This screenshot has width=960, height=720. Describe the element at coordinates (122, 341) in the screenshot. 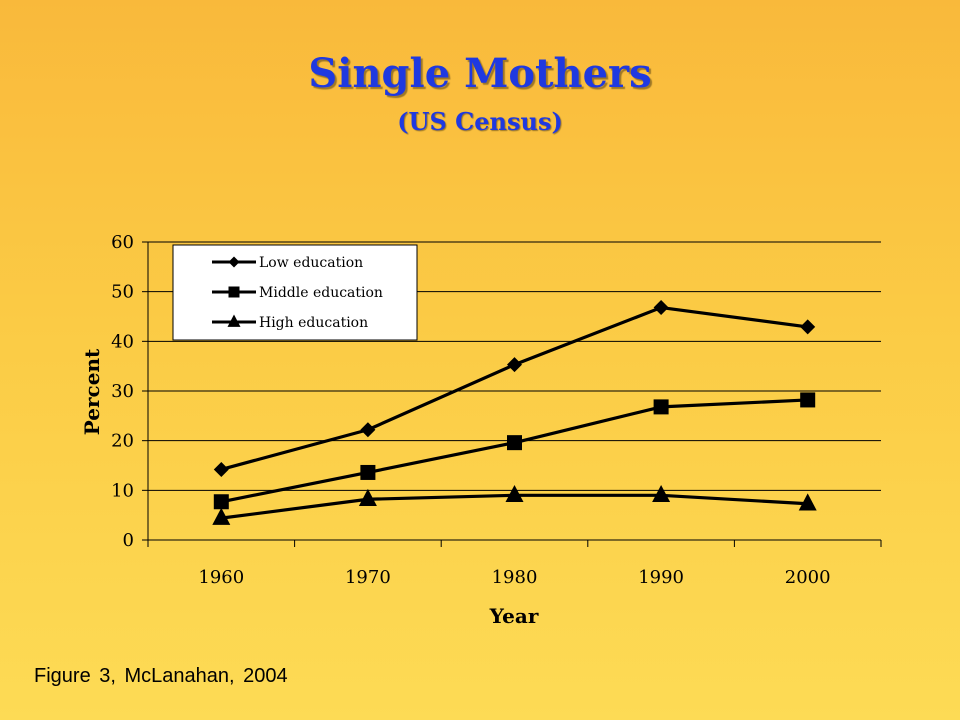

I see `y-tick-label: 40` at that location.